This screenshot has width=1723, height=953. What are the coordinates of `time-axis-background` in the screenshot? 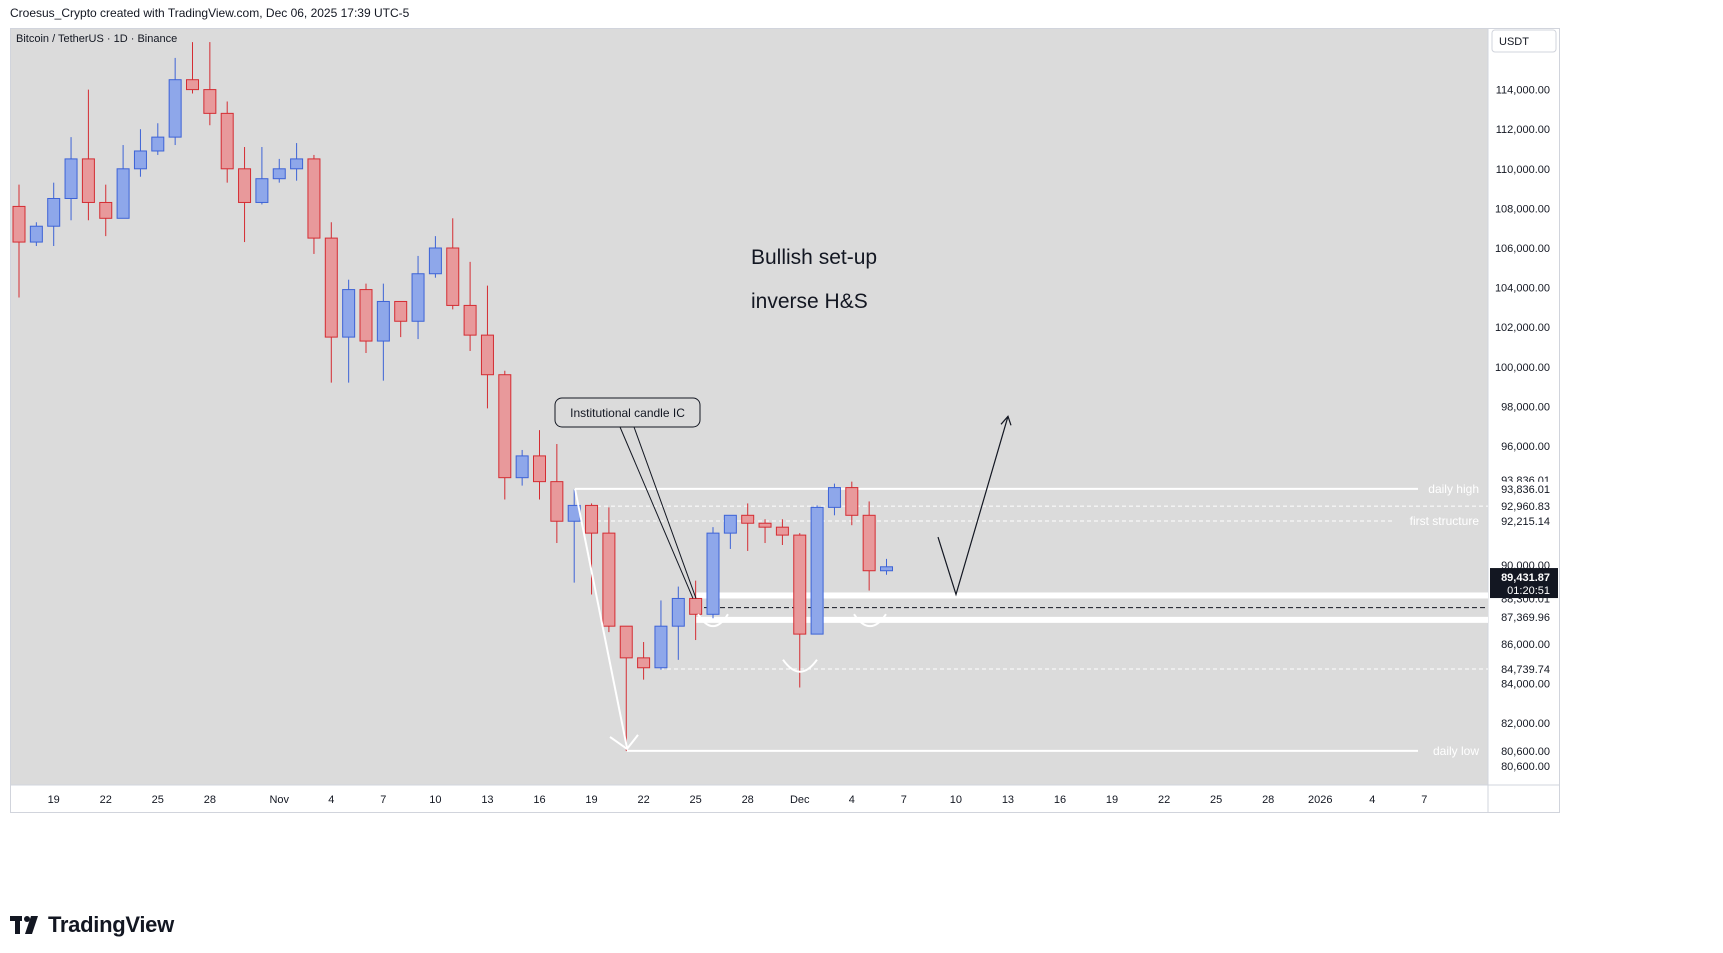 It's located at (749, 799).